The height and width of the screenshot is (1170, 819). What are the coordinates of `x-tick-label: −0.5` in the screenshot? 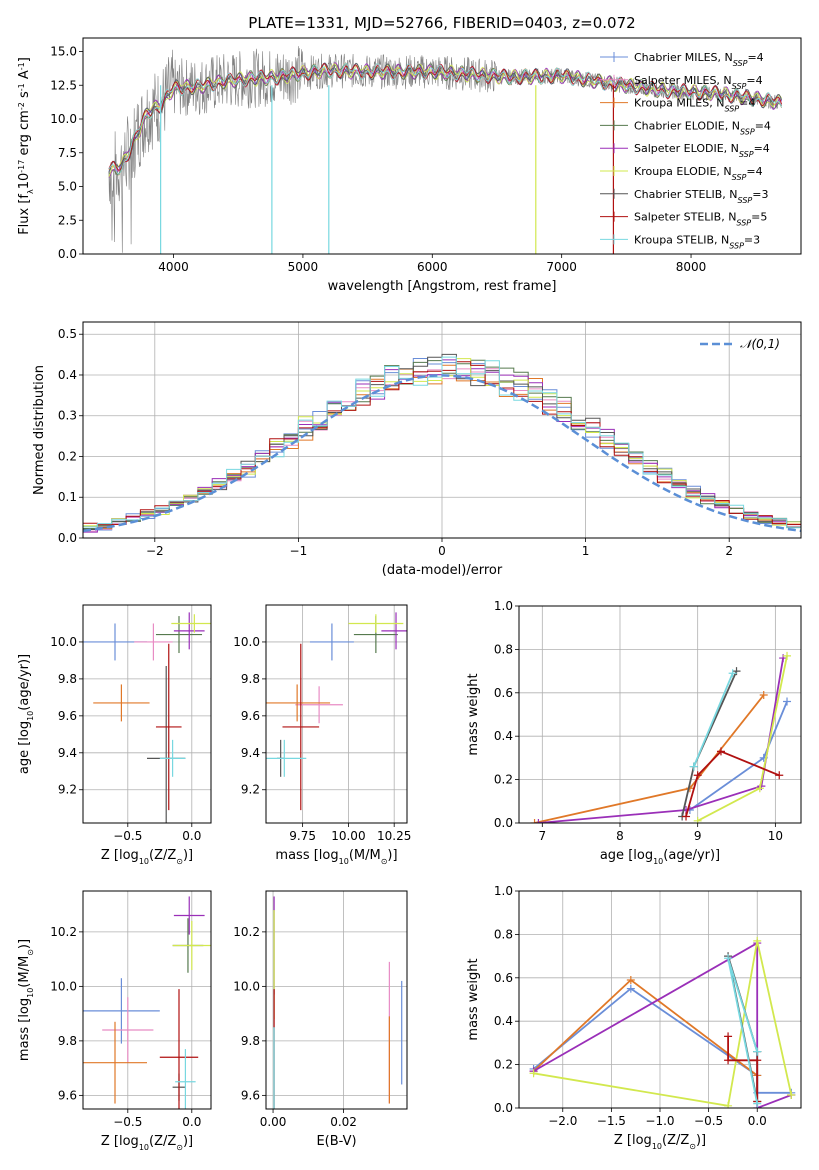 It's located at (127, 1122).